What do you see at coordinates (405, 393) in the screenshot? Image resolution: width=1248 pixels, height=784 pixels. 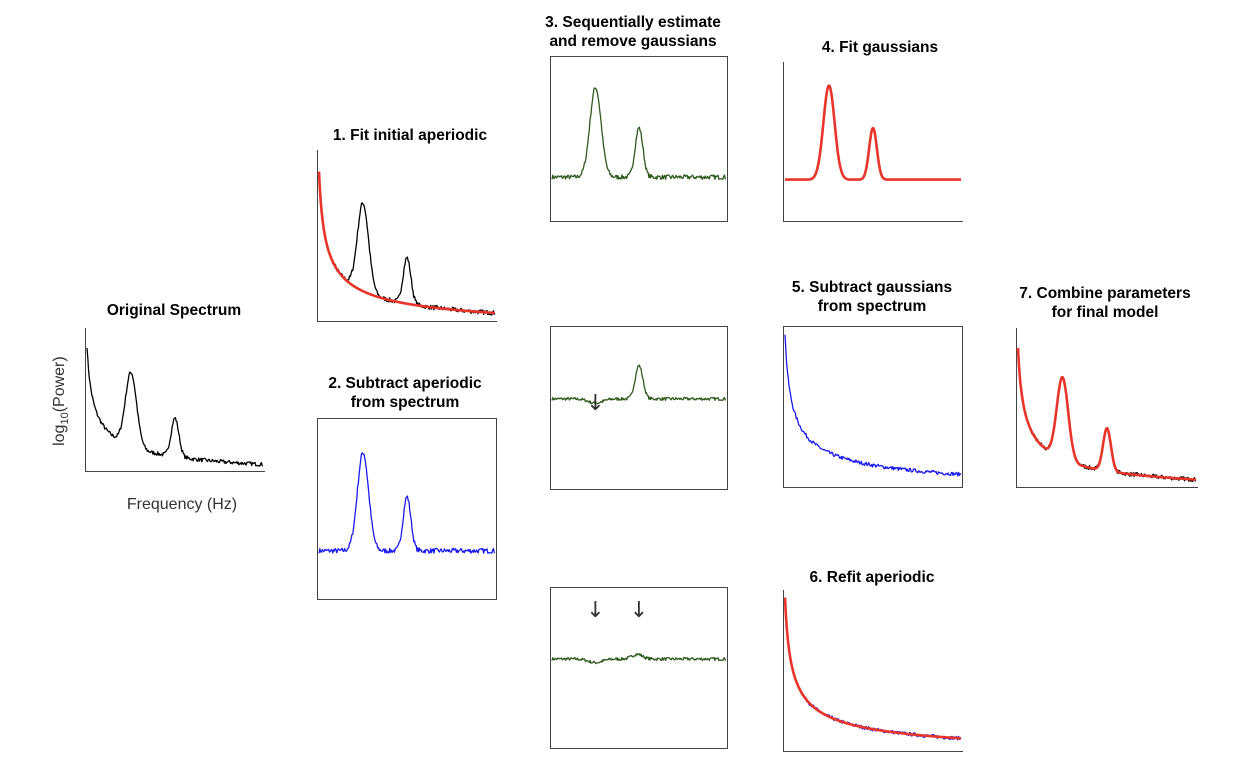 I see `step2-title: 2. Subtract aperiodic from spectrum` at bounding box center [405, 393].